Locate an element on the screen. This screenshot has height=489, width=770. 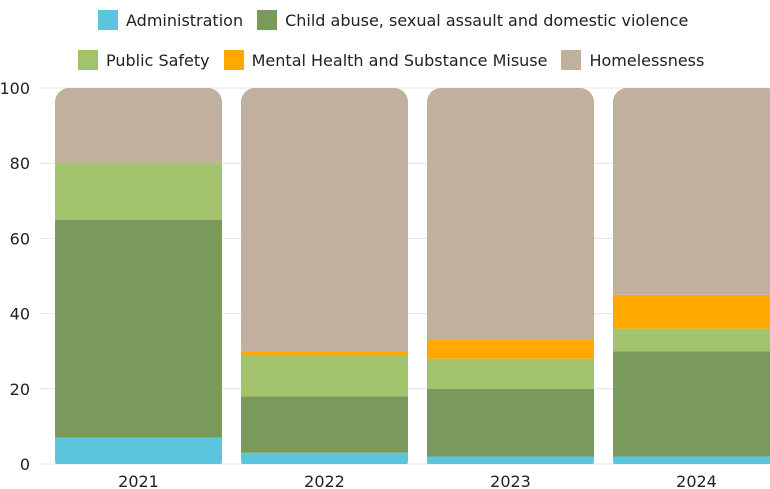
y-axis: 0 20 40 60 80 100 is located at coordinates (15, 276).